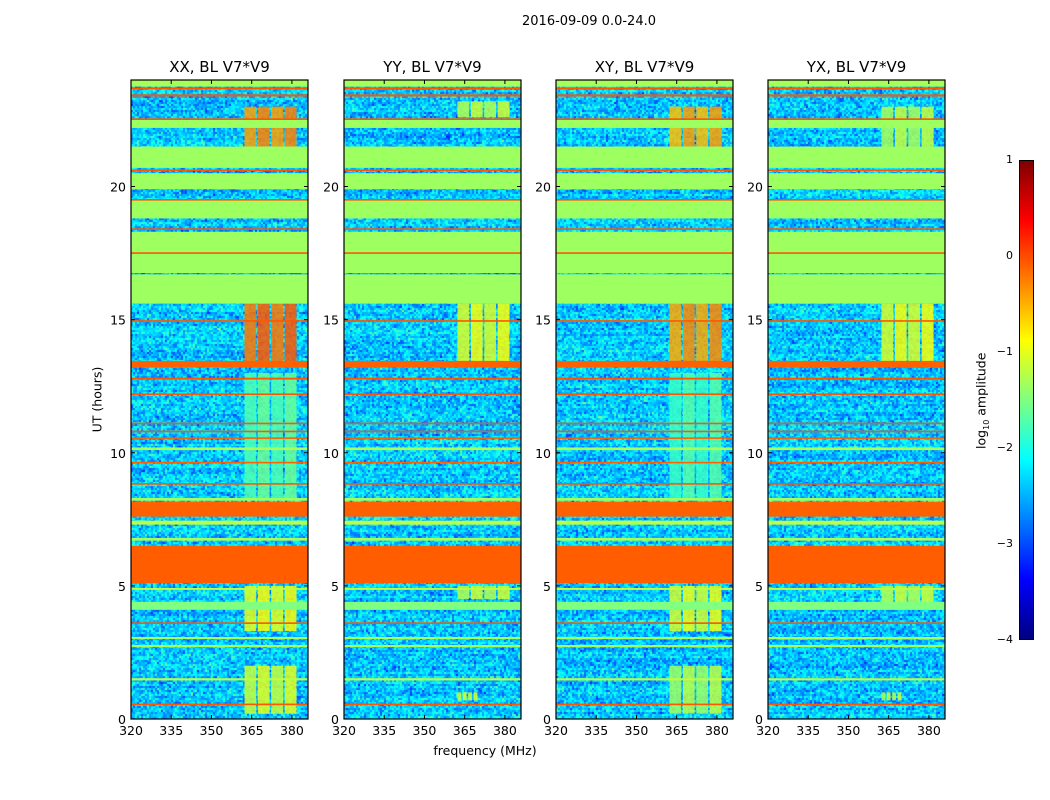  Describe the element at coordinates (637, 730) in the screenshot. I see `x-tick-label: 350` at that location.